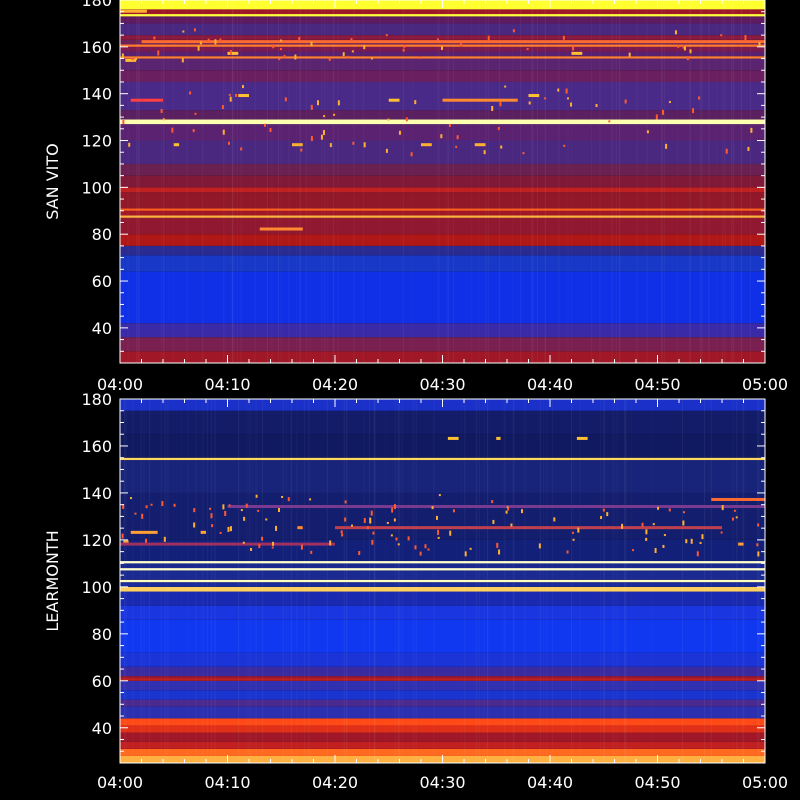  I want to click on y-tick-label: 140, so click(96, 493).